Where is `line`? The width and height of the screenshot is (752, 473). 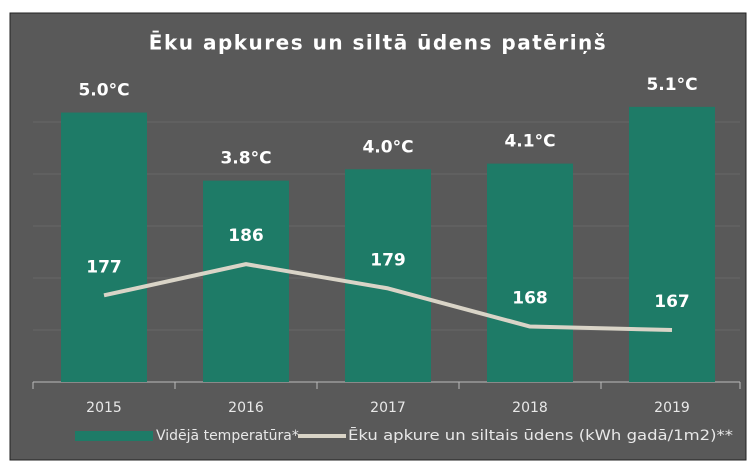
line is located at coordinates (388, 297).